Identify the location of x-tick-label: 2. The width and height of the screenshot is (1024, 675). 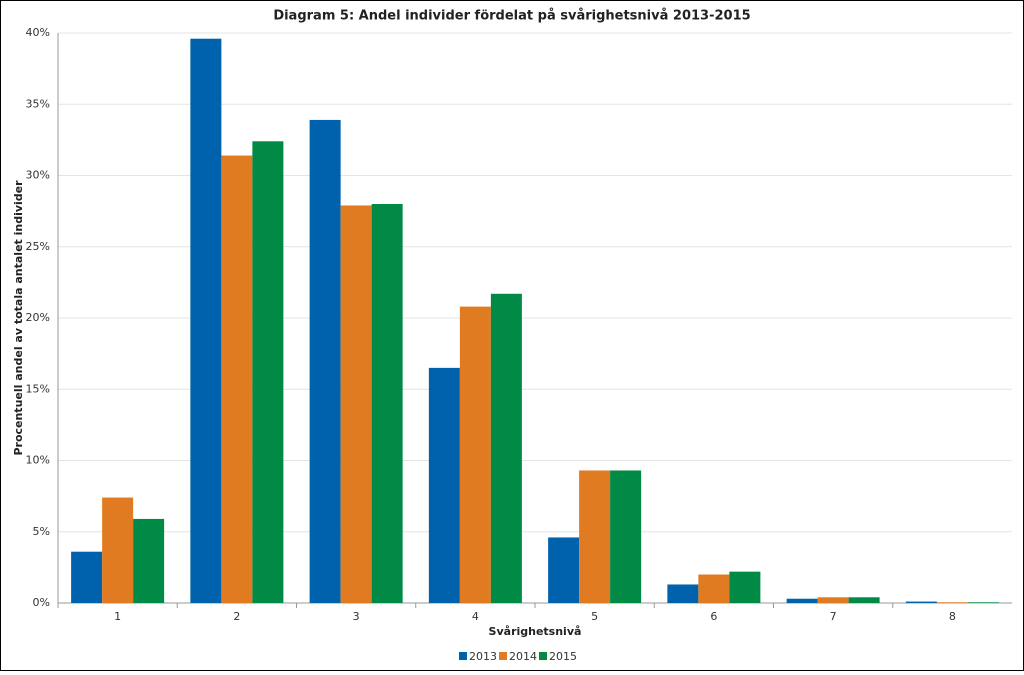
(236, 616).